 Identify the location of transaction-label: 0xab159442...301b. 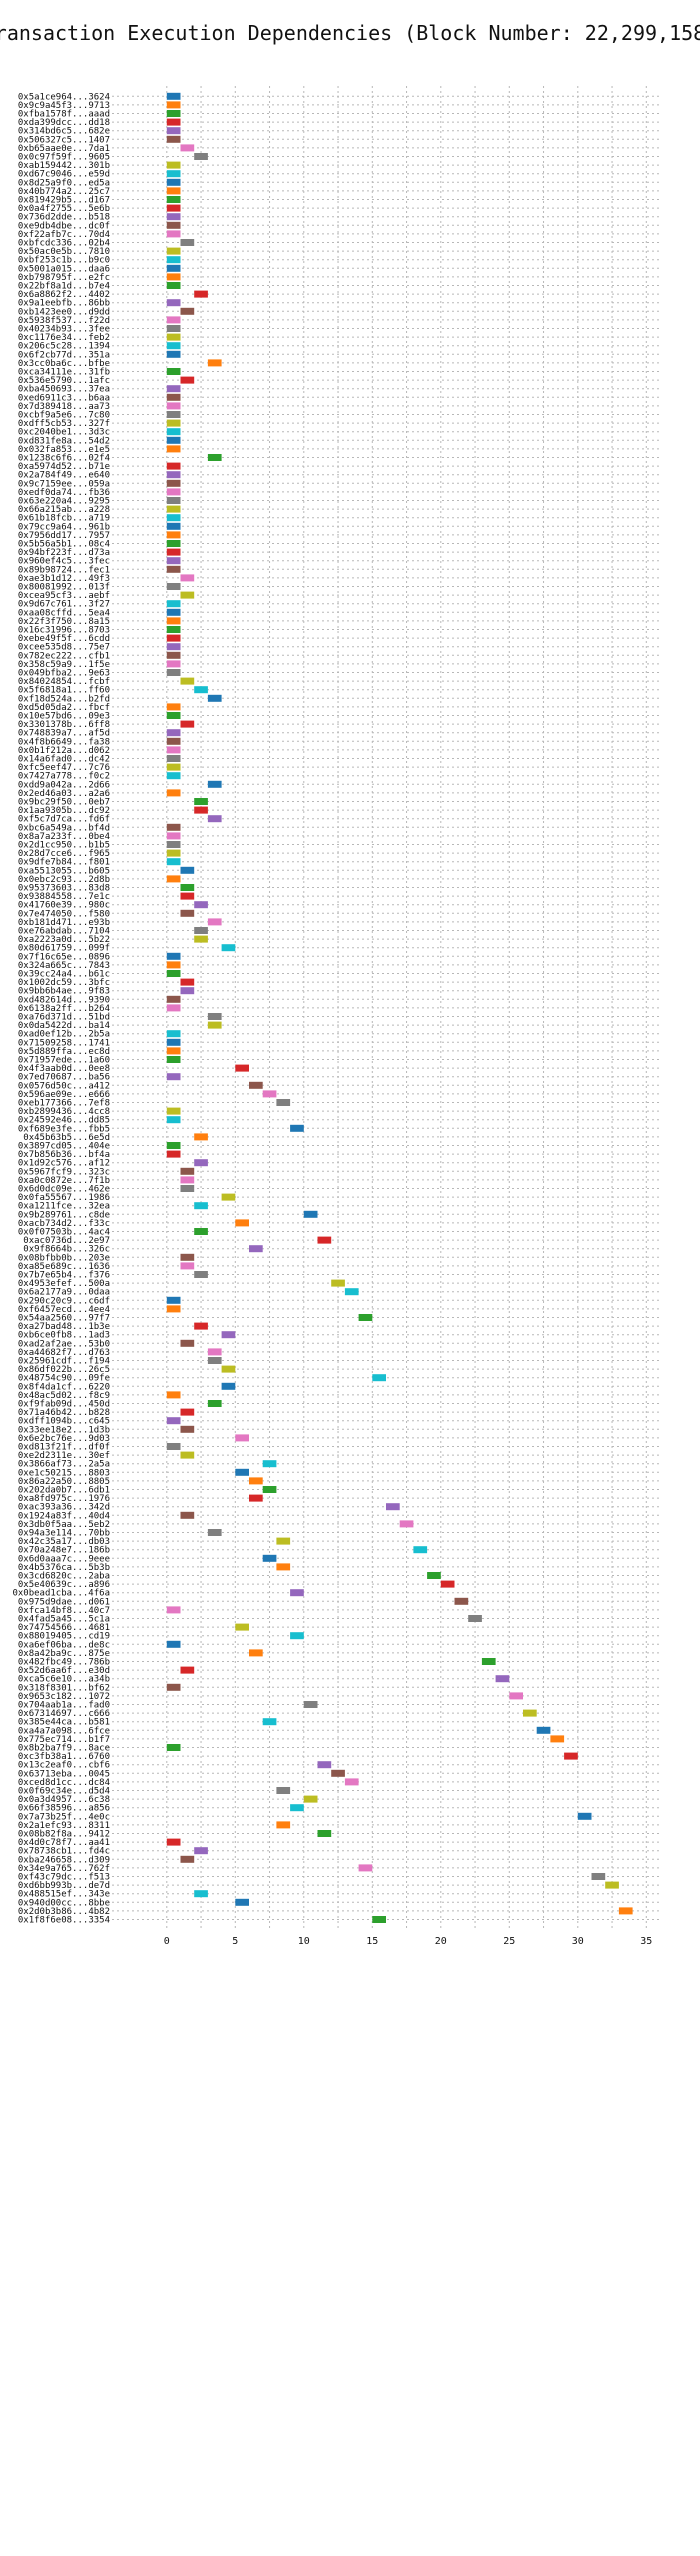
(64, 166).